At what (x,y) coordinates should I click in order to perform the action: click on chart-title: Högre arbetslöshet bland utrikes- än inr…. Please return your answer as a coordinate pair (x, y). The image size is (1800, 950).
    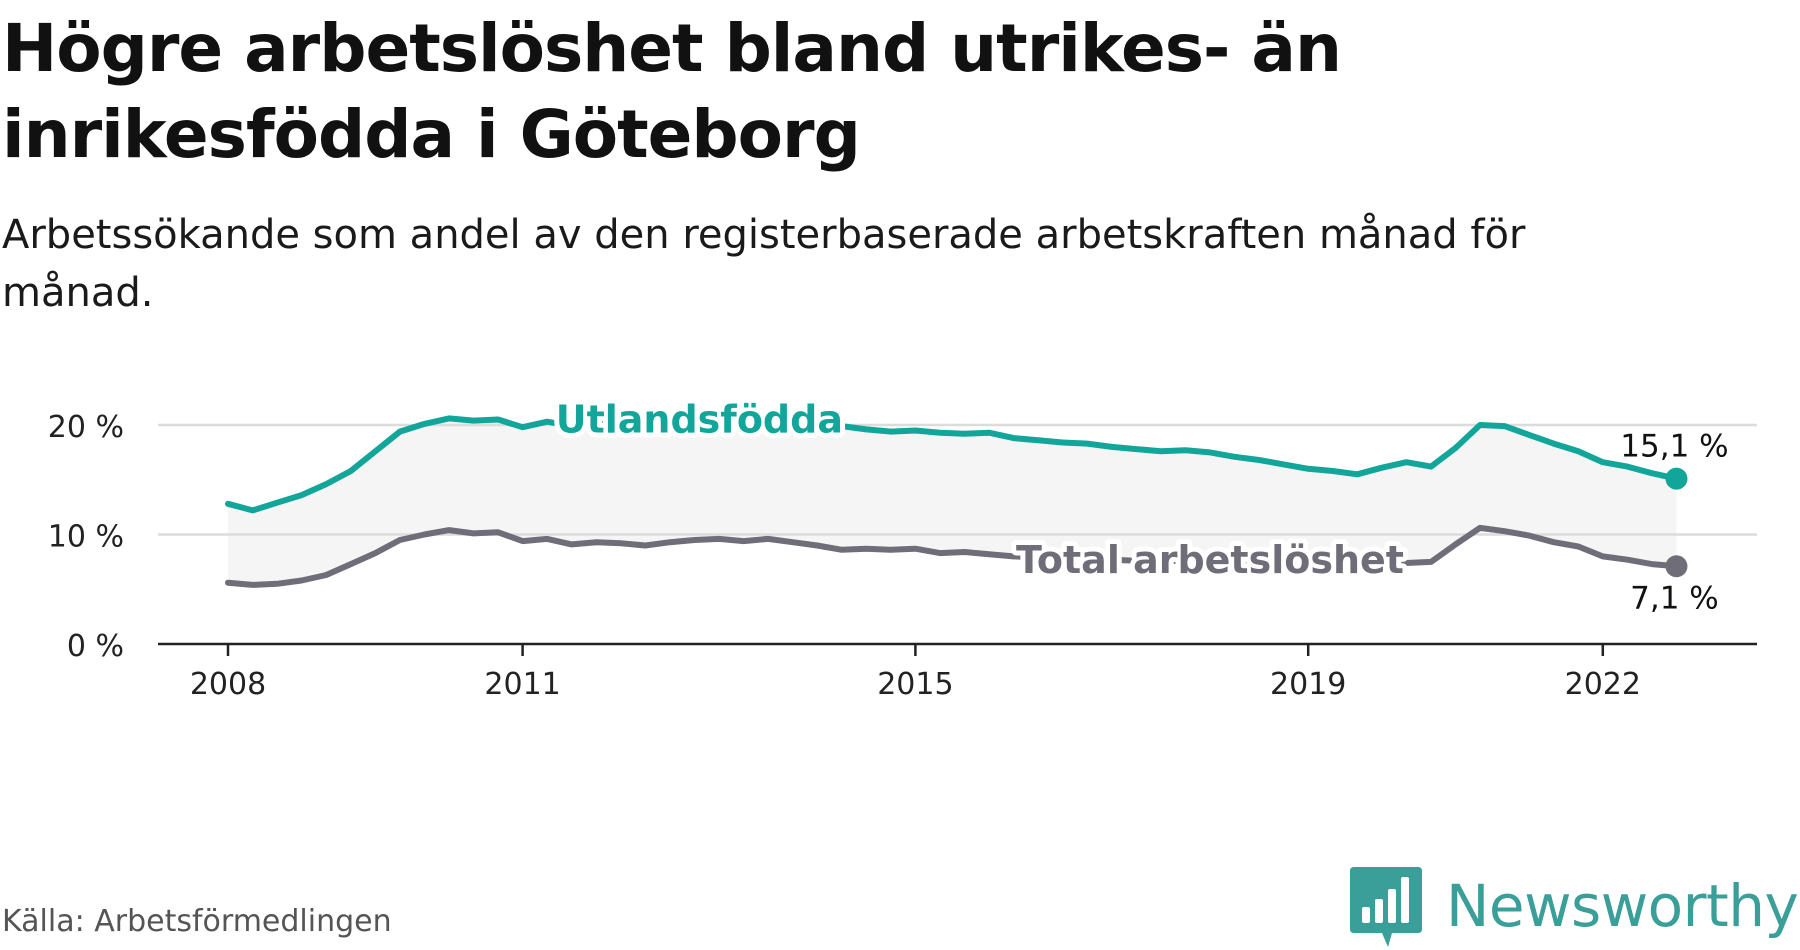
    Looking at the image, I should click on (672, 91).